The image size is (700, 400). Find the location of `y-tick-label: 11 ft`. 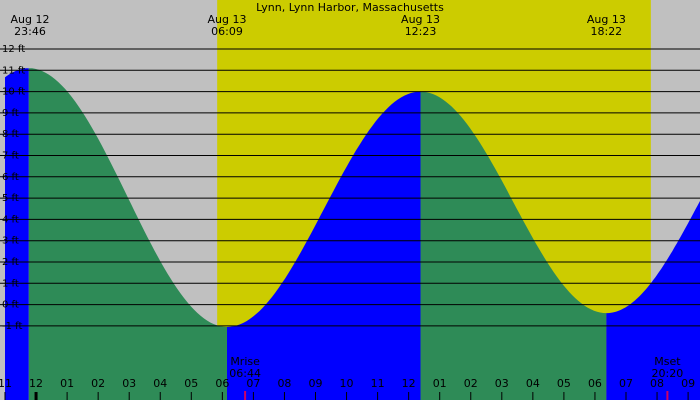

y-tick-label: 11 ft is located at coordinates (13, 70).